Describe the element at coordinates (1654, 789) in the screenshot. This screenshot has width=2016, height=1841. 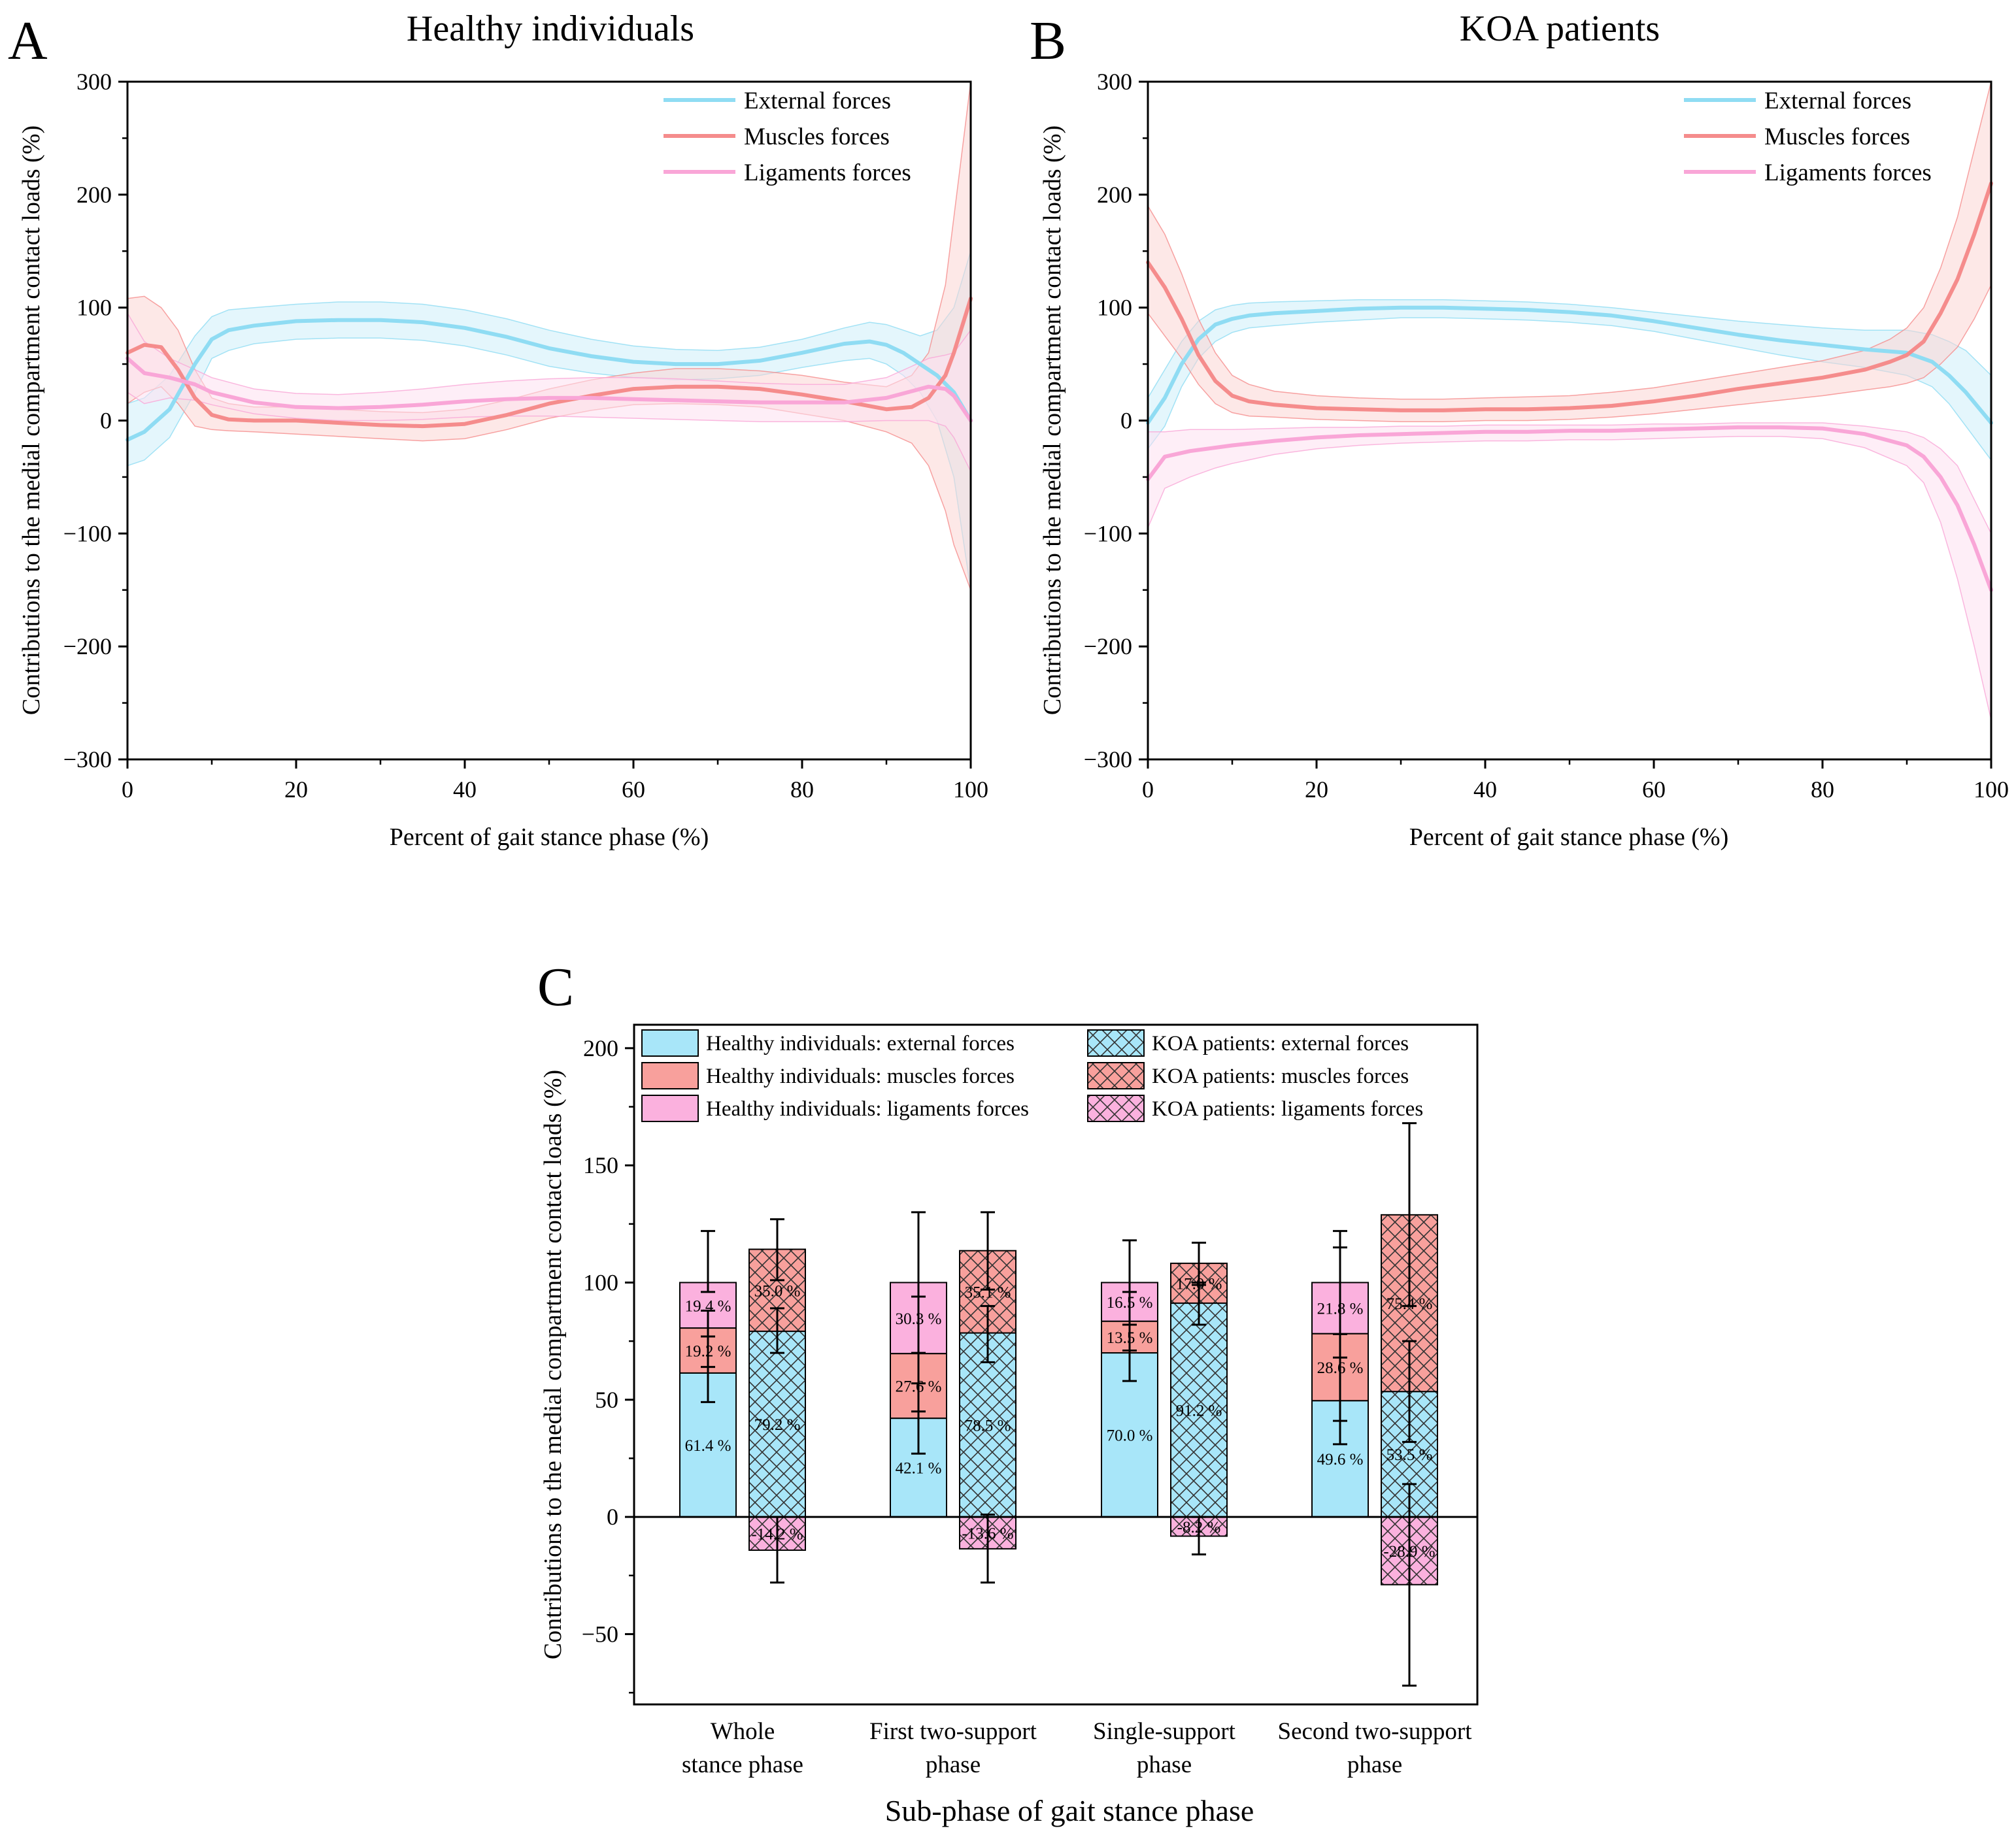
I see `x-tick-label: 60` at that location.